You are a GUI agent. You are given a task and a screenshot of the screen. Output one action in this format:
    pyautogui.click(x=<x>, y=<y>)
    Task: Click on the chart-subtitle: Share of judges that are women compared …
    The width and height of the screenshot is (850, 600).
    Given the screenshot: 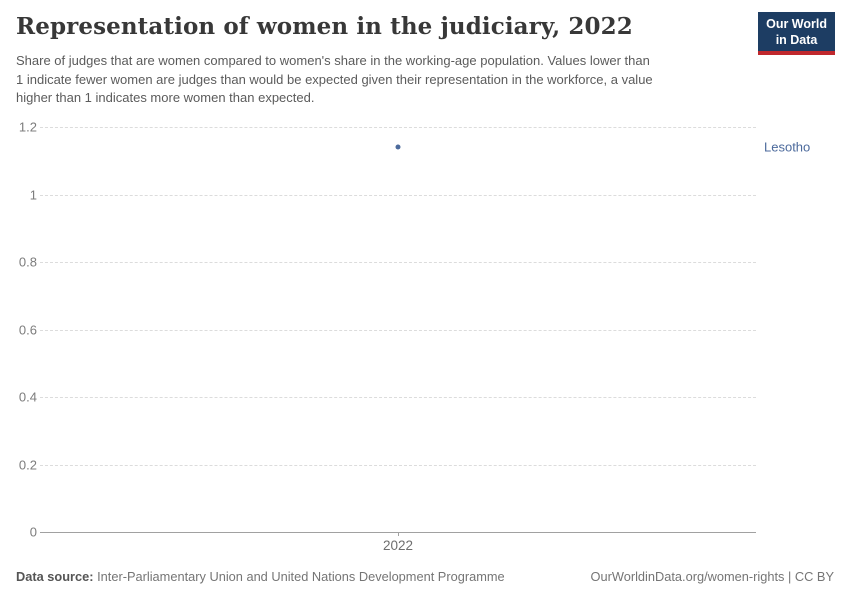 What is the action you would take?
    pyautogui.click(x=334, y=79)
    